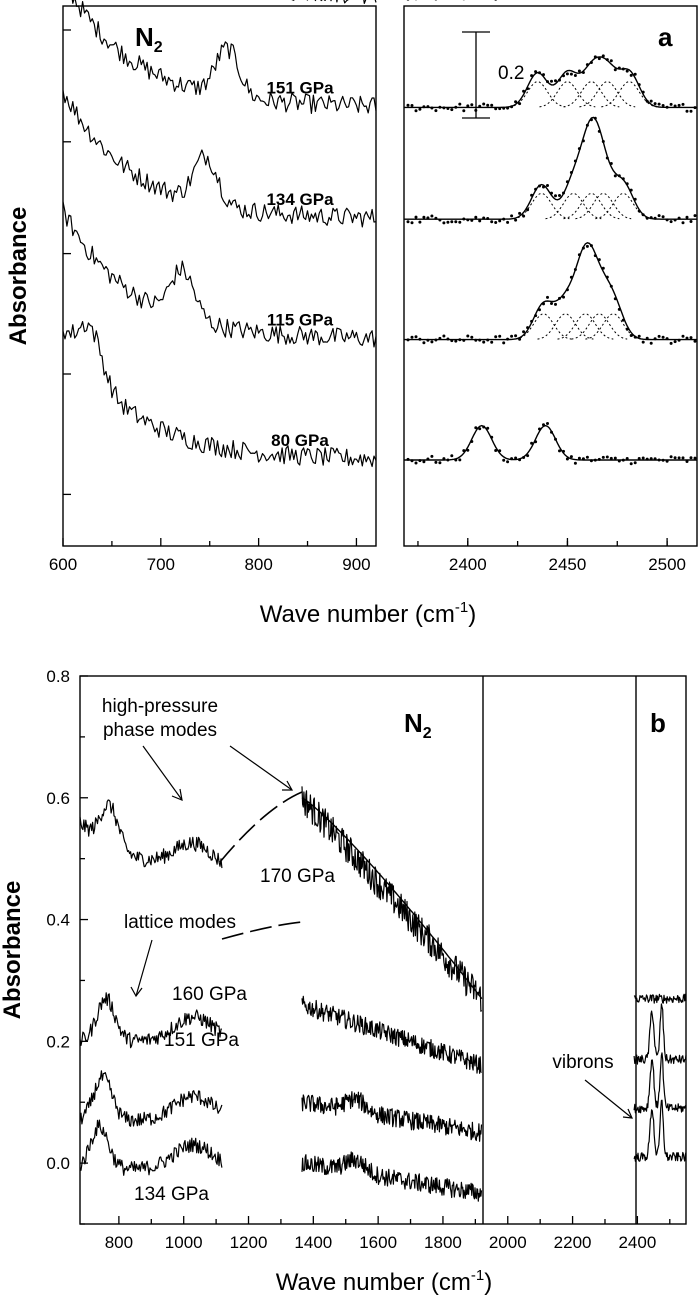 The image size is (700, 1310). Describe the element at coordinates (378, 1242) in the screenshot. I see `panel-b-xtick-label: 1600` at that location.